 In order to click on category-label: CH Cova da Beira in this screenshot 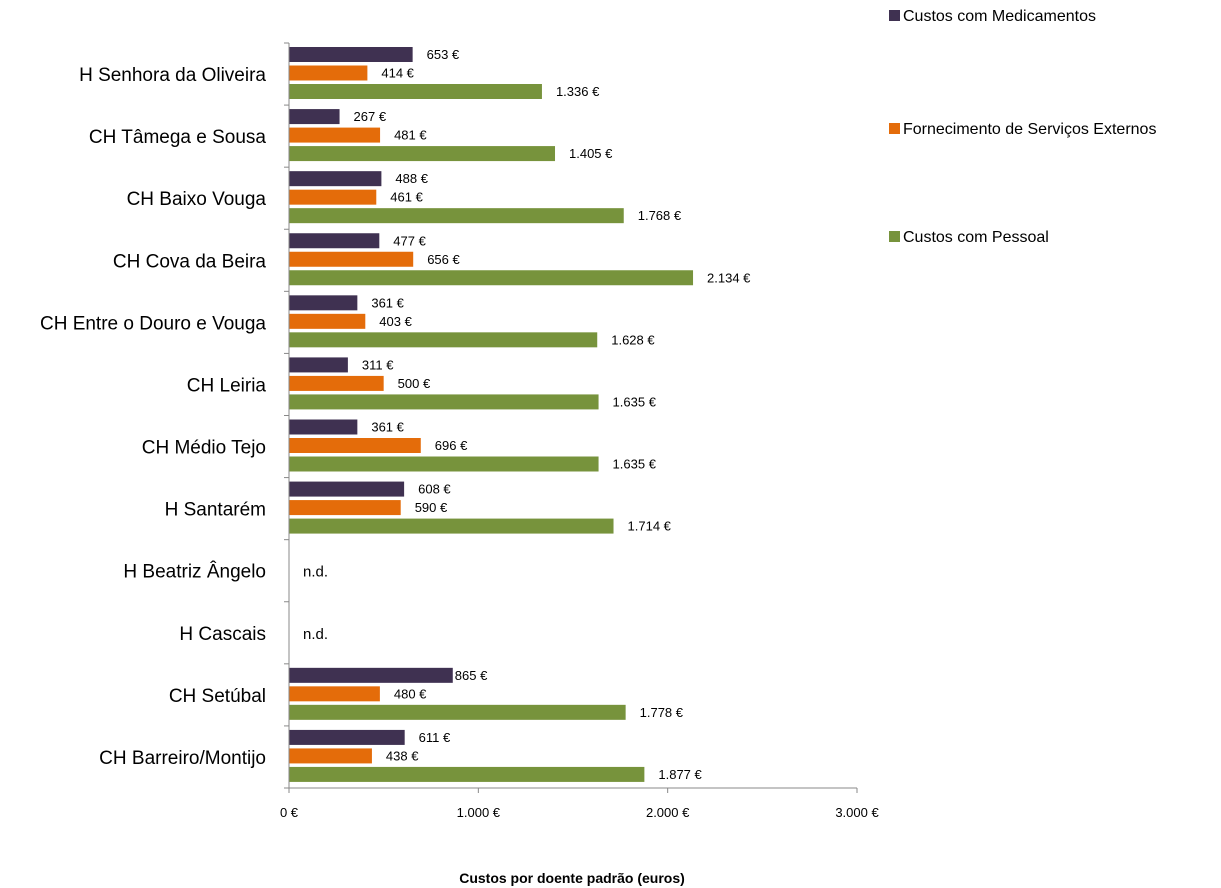, I will do `click(190, 261)`.